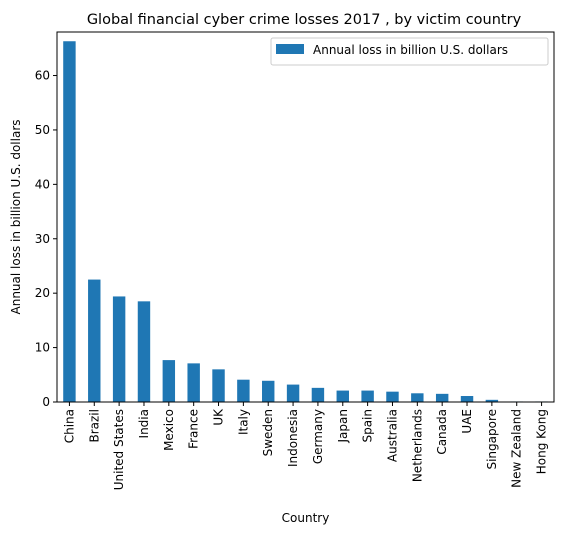 This screenshot has width=563, height=535. Describe the element at coordinates (318, 394) in the screenshot. I see `bar-germany` at that location.